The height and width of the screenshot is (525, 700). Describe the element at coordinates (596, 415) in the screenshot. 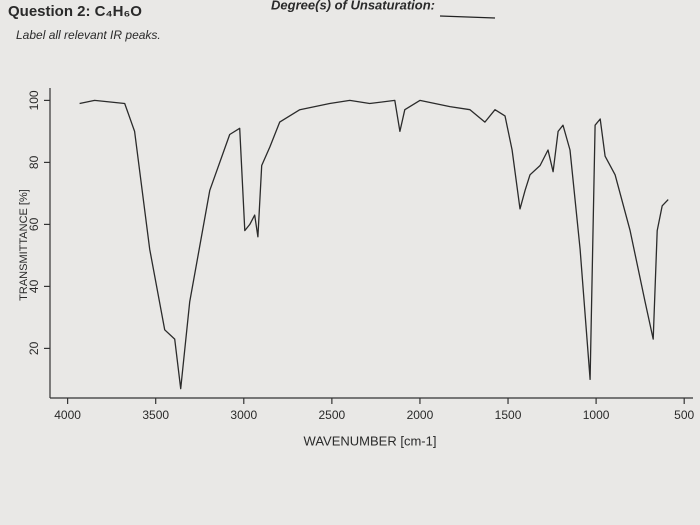

I see `x-tick-label: 1000` at that location.